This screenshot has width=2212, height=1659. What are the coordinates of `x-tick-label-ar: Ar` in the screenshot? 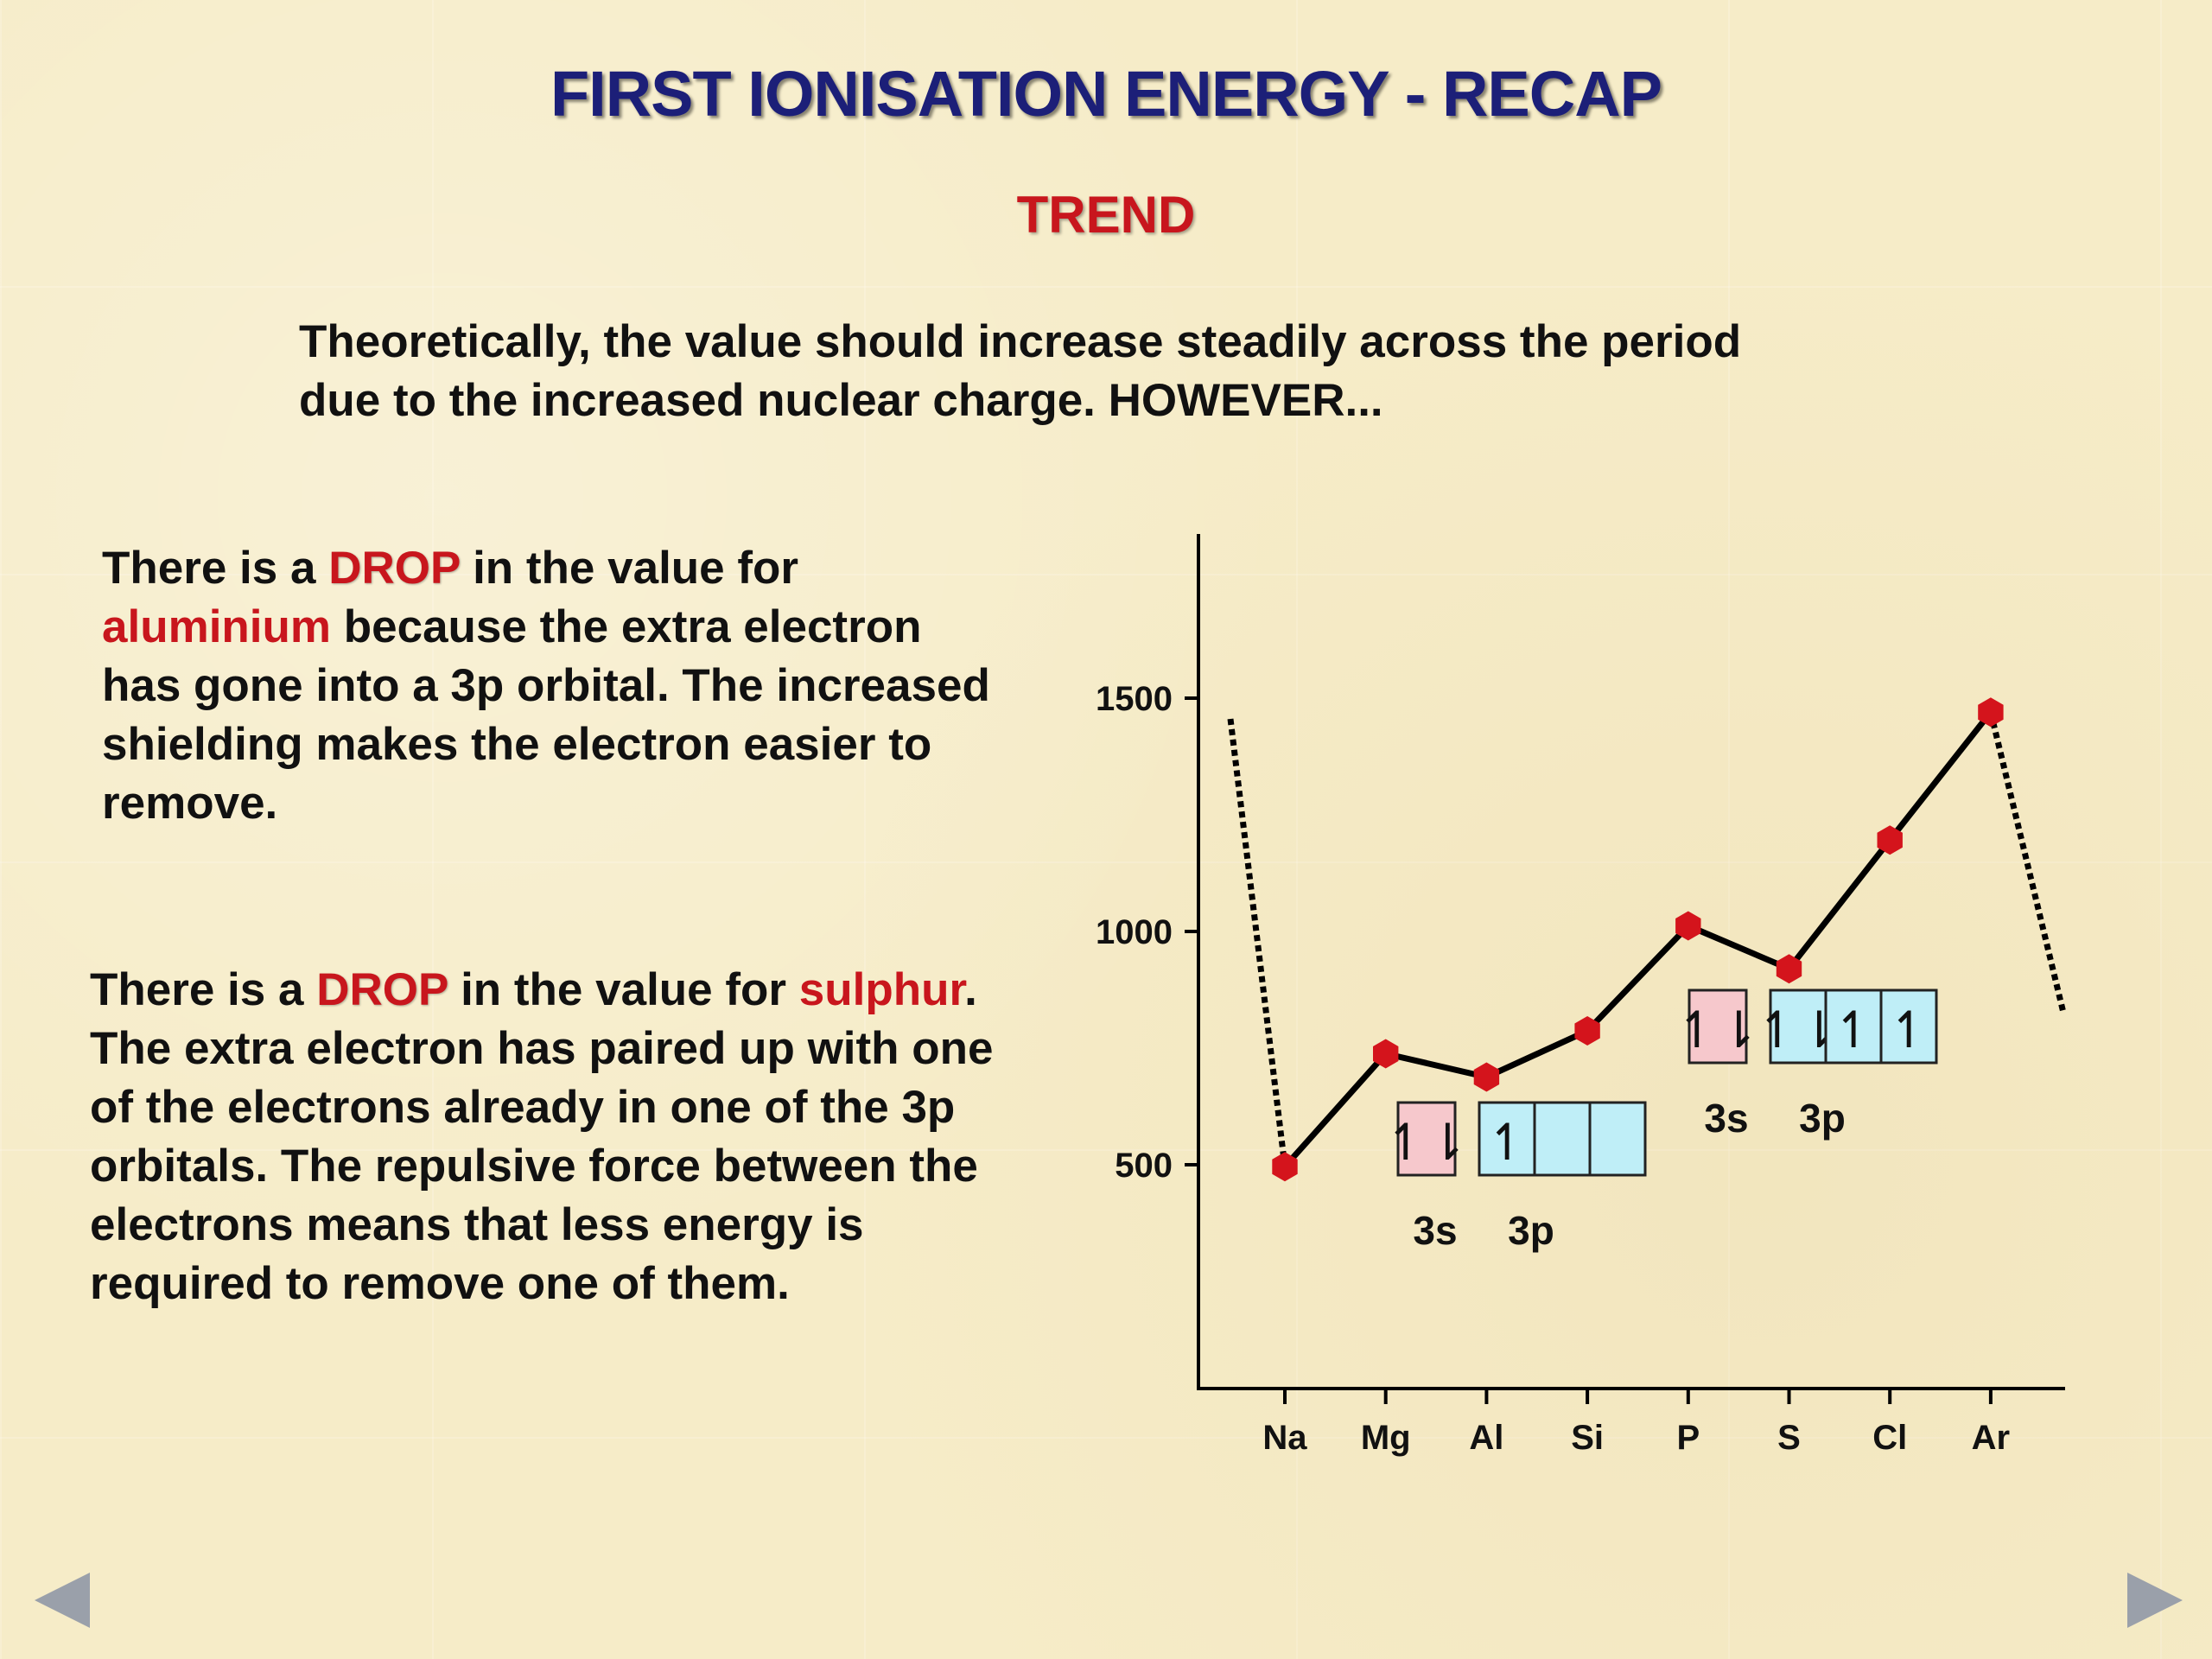 It's located at (1991, 1438).